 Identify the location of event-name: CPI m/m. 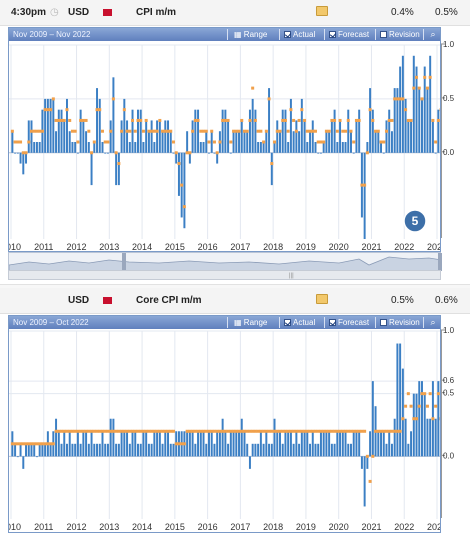
(156, 12).